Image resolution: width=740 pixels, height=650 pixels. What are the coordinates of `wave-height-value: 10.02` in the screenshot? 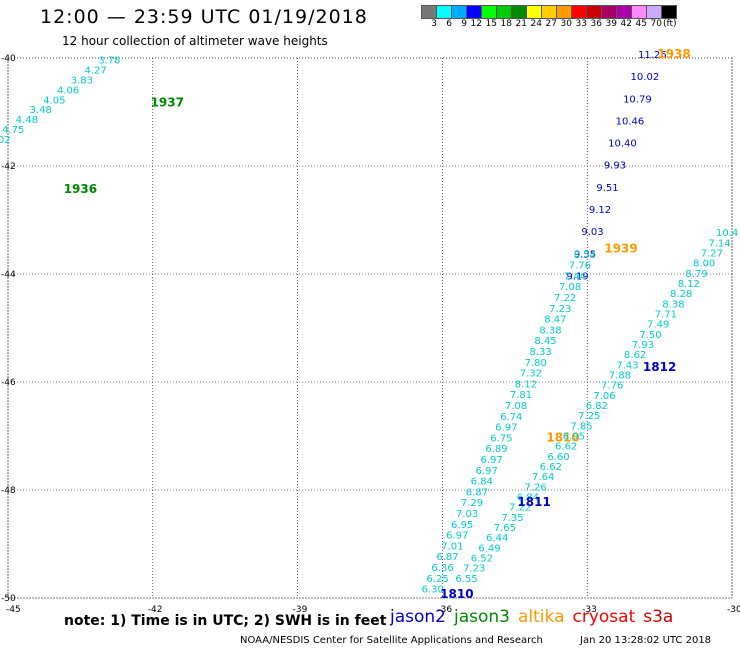 It's located at (645, 77).